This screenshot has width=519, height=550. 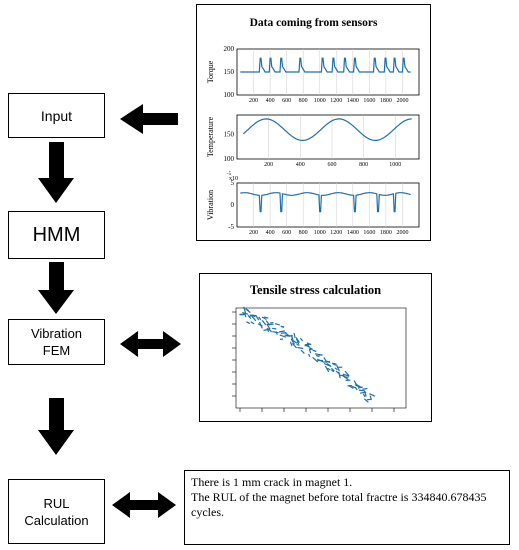 What do you see at coordinates (149, 119) in the screenshot?
I see `arrow-sensors-to-input` at bounding box center [149, 119].